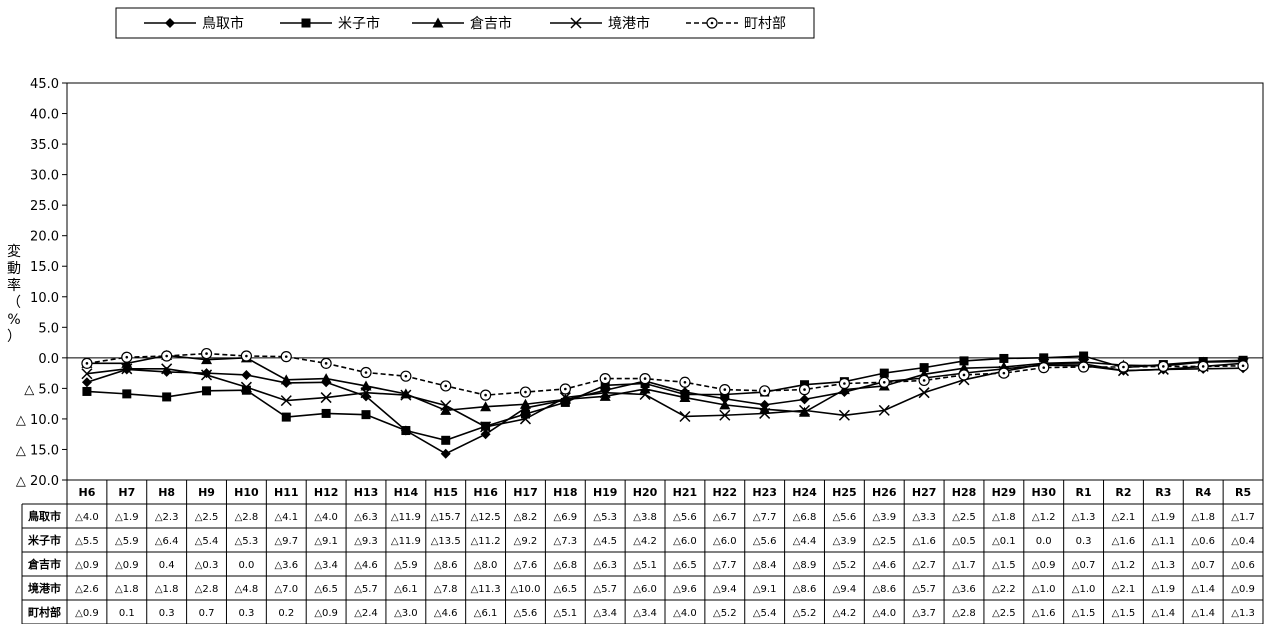  What do you see at coordinates (526, 565) in the screenshot?
I see `table-cell: △7.6` at bounding box center [526, 565].